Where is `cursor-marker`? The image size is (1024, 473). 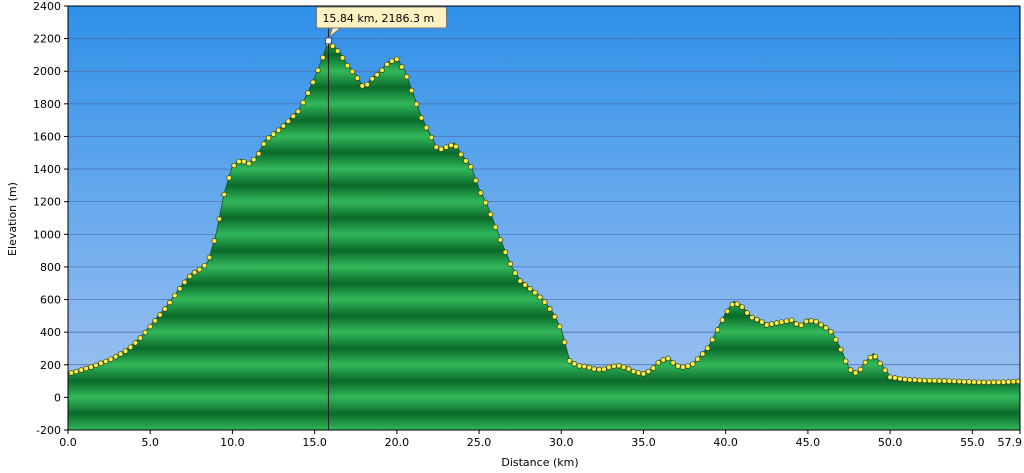
cursor-marker is located at coordinates (328, 41).